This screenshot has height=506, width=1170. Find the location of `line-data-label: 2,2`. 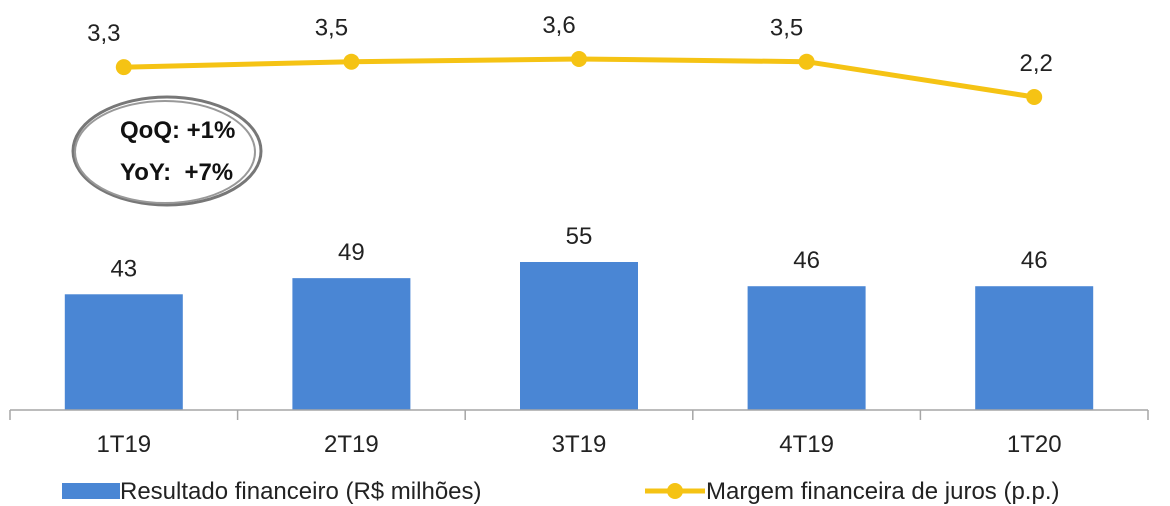

line-data-label: 2,2 is located at coordinates (1036, 63).